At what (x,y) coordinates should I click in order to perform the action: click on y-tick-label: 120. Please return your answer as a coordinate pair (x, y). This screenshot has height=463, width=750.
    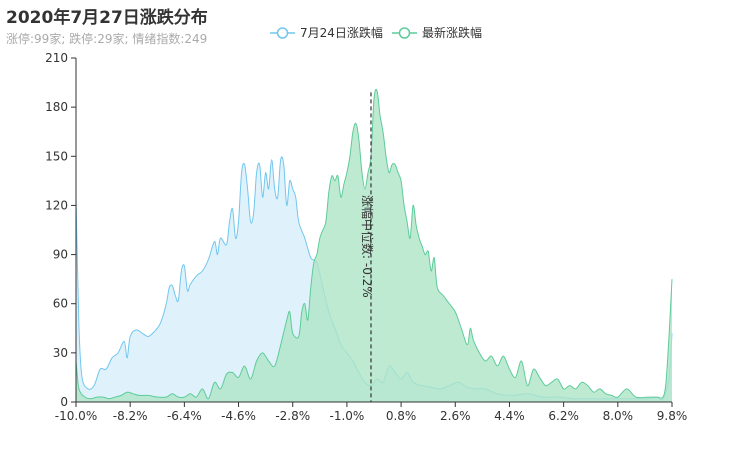
    Looking at the image, I should click on (56, 205).